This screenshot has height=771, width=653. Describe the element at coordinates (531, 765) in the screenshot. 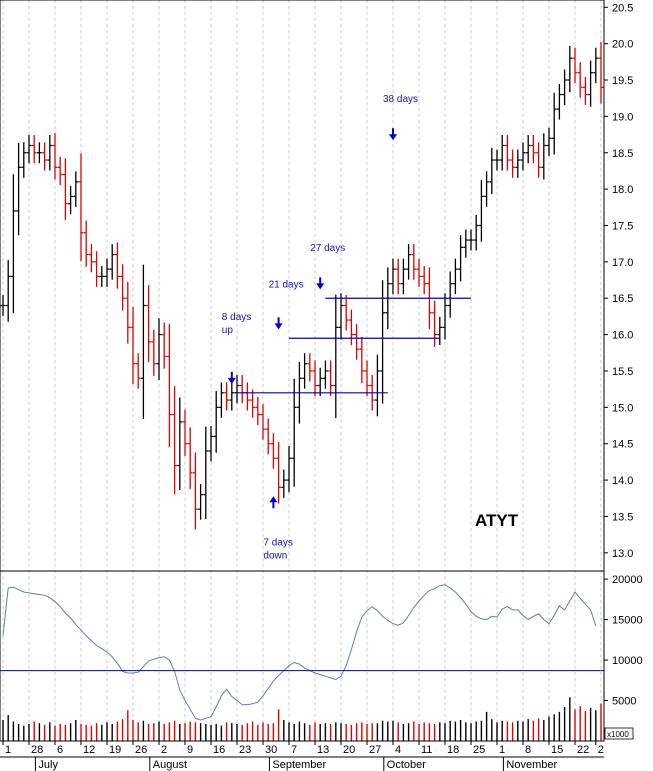

I see `month-label: November` at that location.